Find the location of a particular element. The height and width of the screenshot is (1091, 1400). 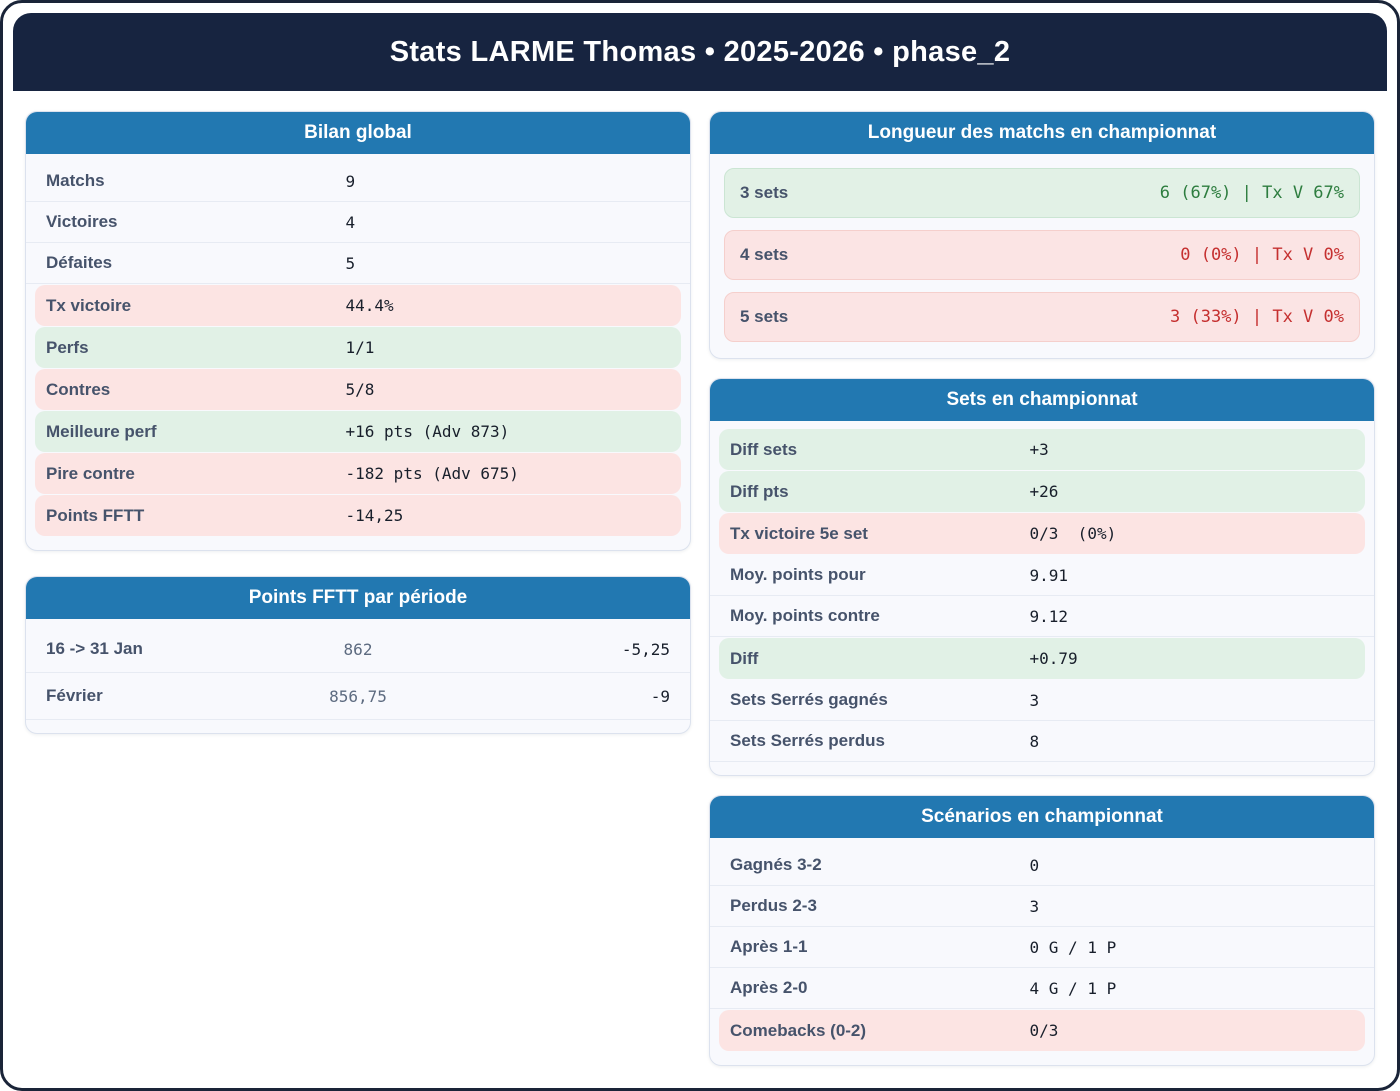

stat-row: Moy. points pour 9.91 is located at coordinates (1042, 575).